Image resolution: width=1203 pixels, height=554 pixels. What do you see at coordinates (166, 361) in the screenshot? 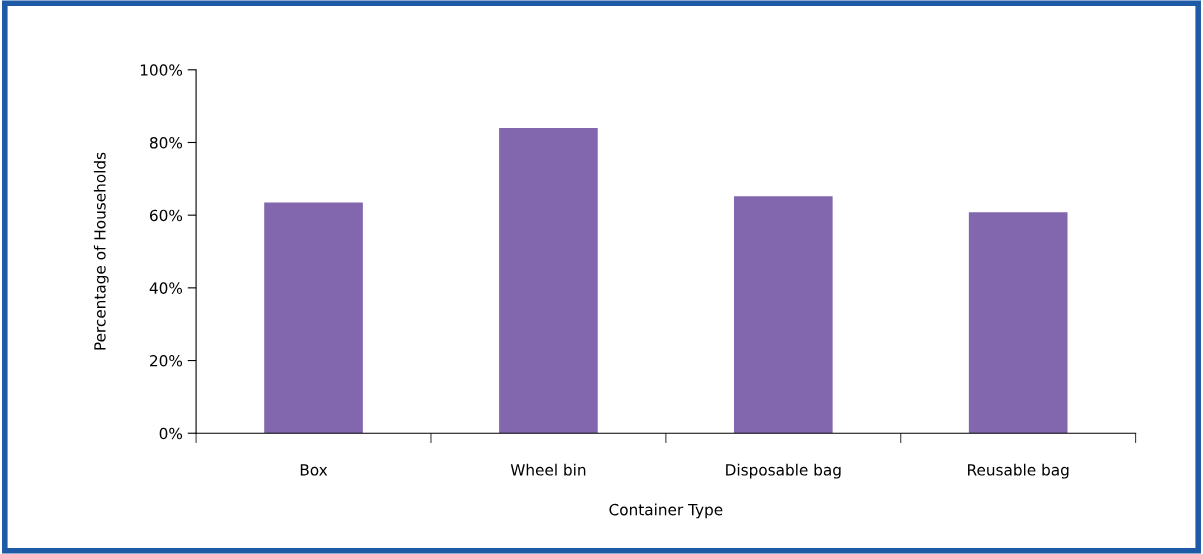
I see `y-tick-label: 20%` at bounding box center [166, 361].